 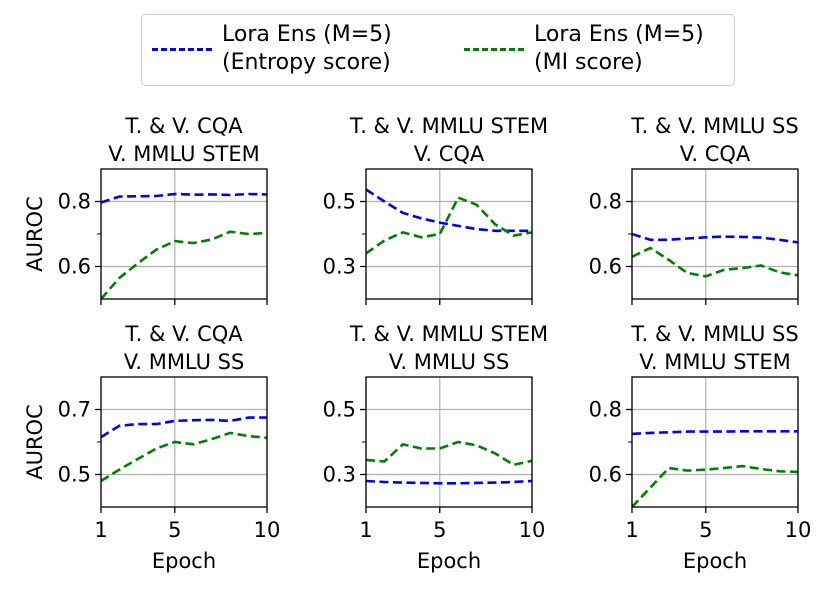 I want to click on legend-label-entropy-line2: (Entropy score), so click(x=306, y=62).